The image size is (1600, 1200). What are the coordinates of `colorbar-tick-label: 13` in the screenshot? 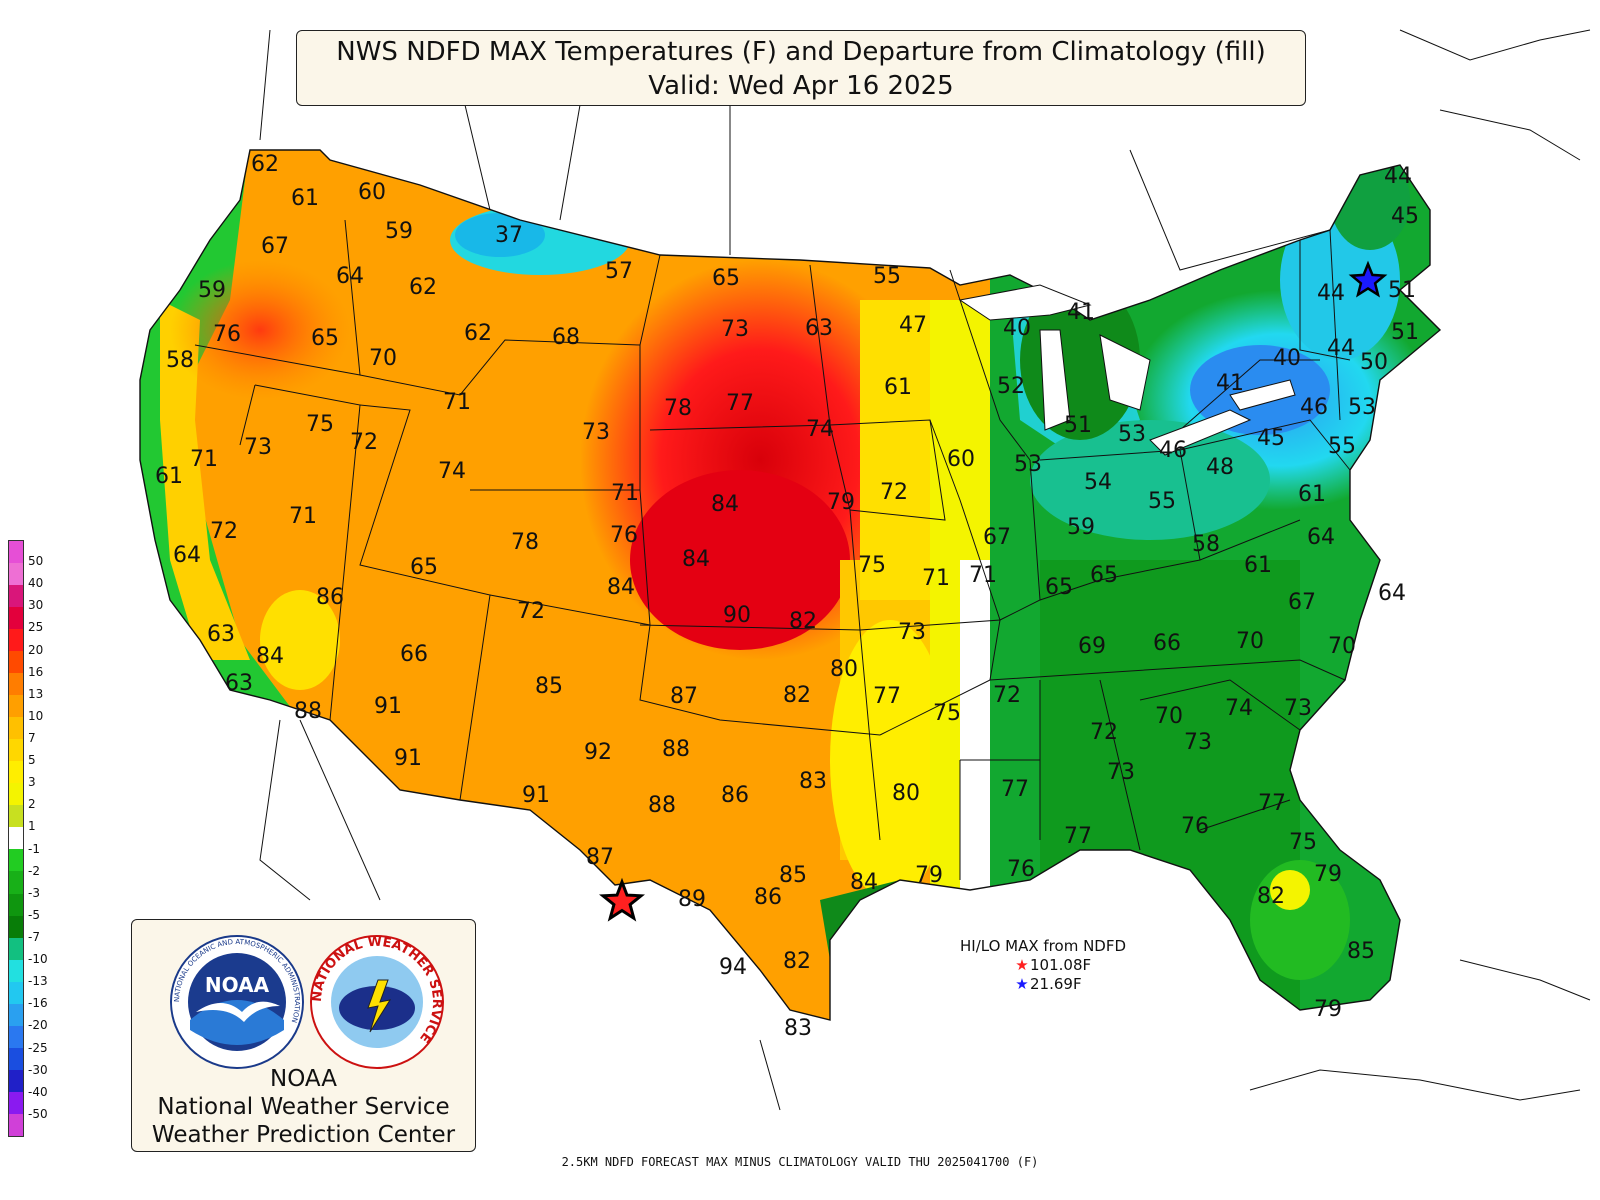 It's located at (36, 693).